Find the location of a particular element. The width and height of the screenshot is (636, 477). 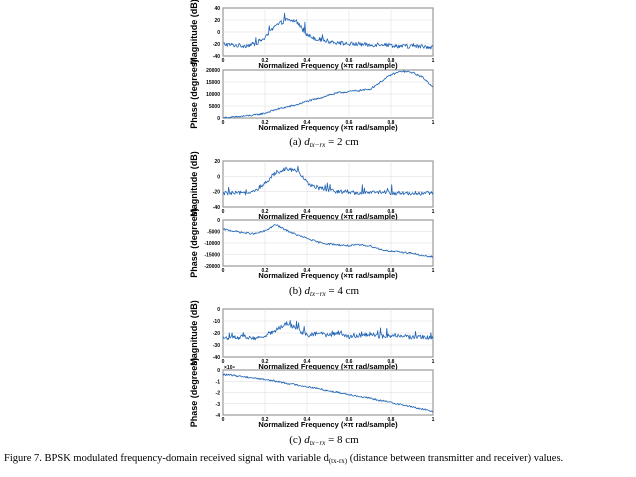

y-tick-label: -4 is located at coordinates (218, 416).